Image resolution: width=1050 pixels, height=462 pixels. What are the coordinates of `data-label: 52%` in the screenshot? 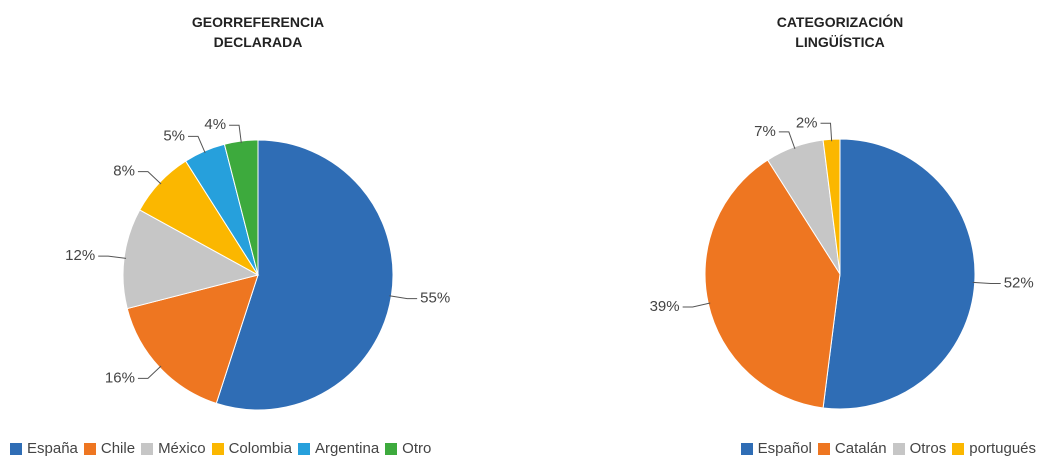 It's located at (1019, 282).